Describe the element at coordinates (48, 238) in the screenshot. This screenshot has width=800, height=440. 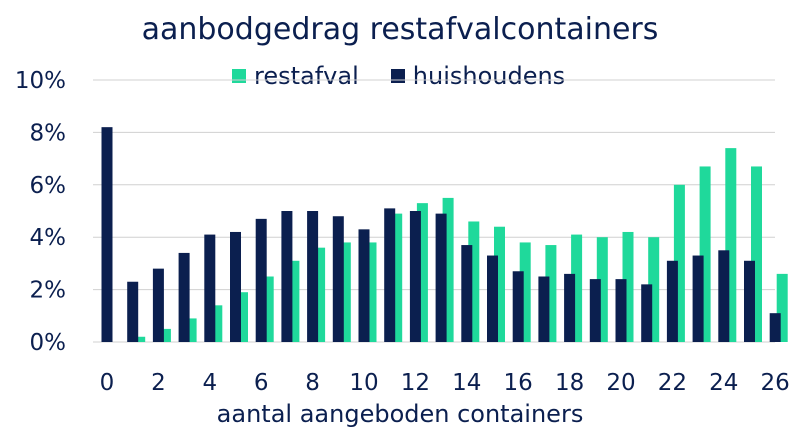
I see `y-tick-label: 4%` at that location.